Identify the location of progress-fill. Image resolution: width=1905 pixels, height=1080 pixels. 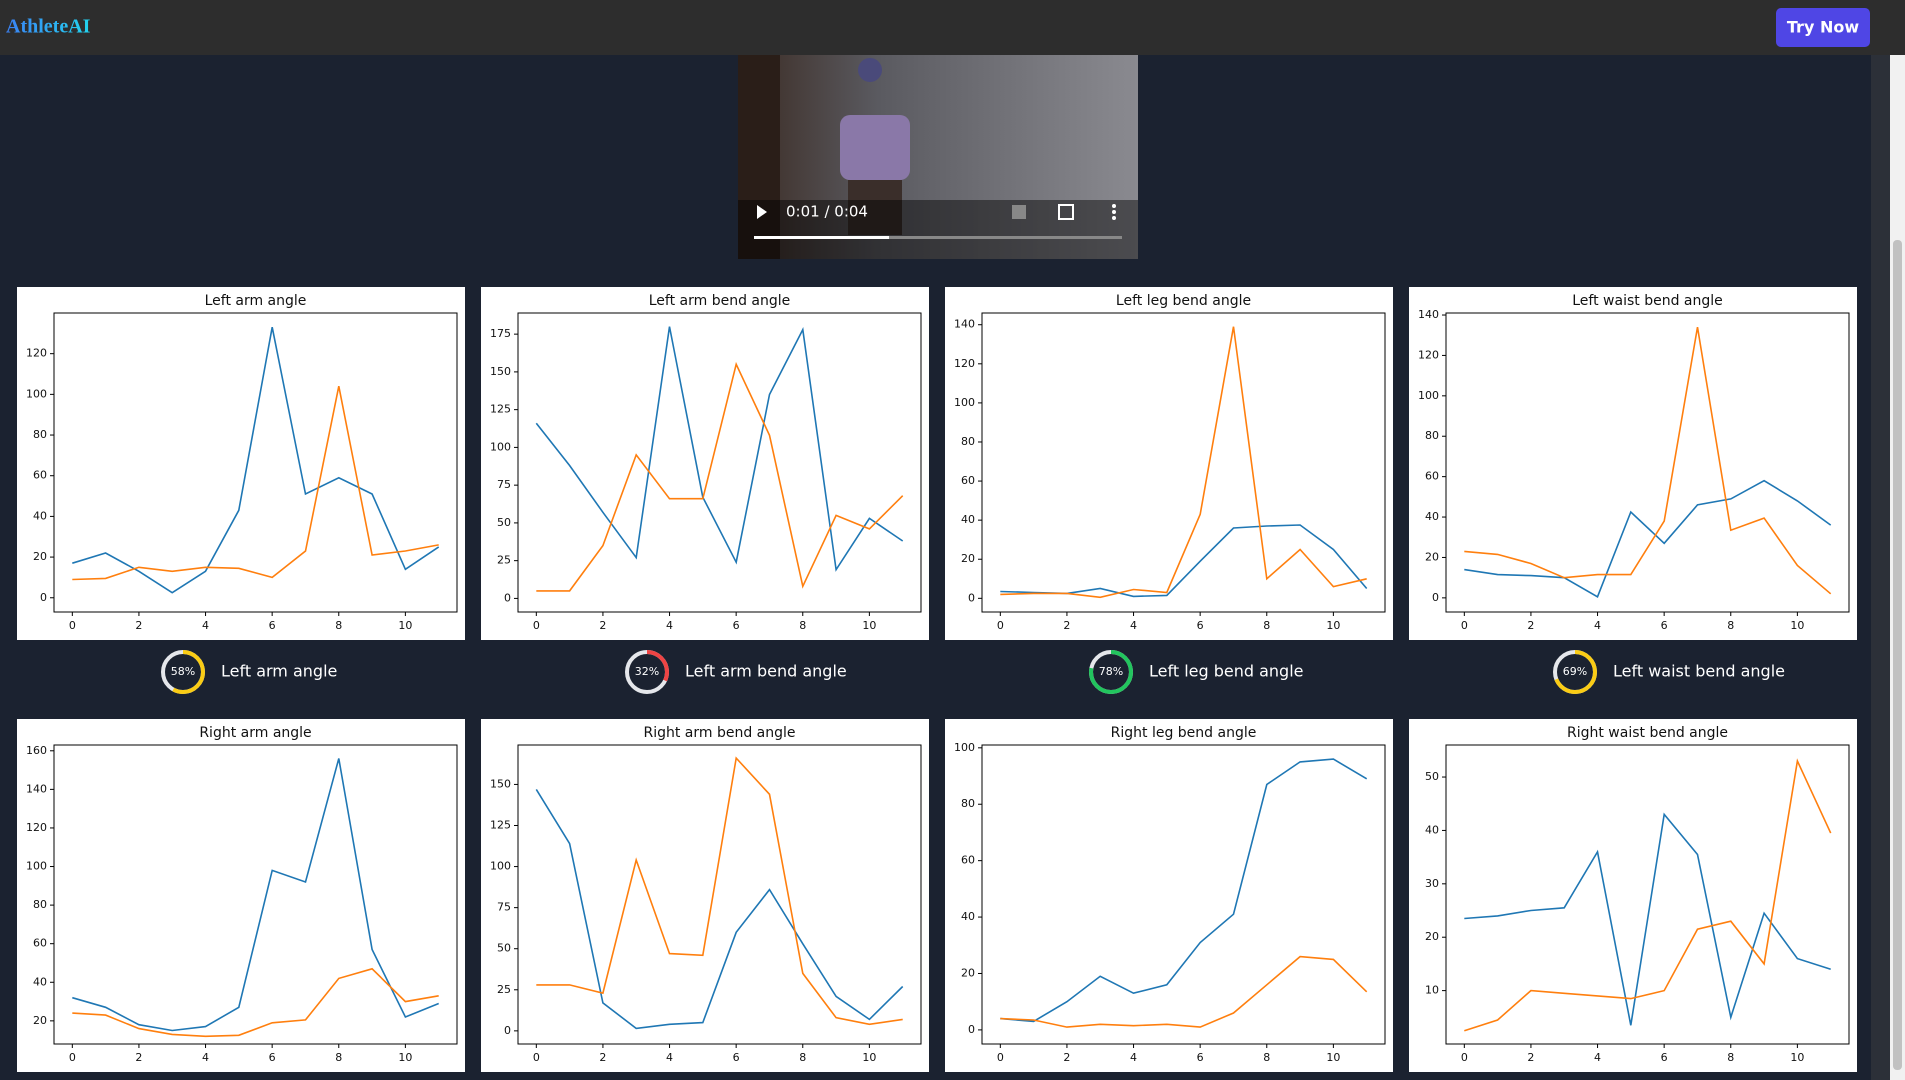
(821, 237).